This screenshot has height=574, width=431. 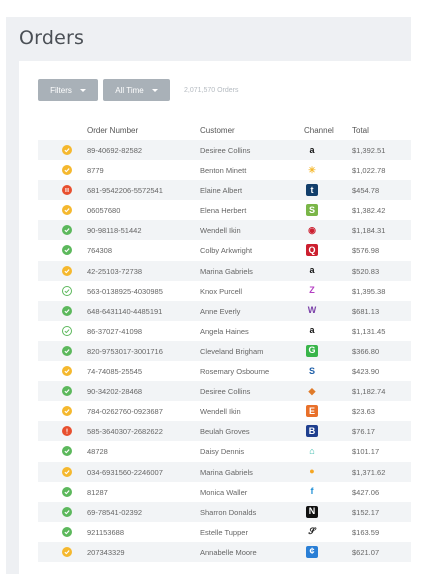 What do you see at coordinates (113, 130) in the screenshot?
I see `header-order-number: Order Number` at bounding box center [113, 130].